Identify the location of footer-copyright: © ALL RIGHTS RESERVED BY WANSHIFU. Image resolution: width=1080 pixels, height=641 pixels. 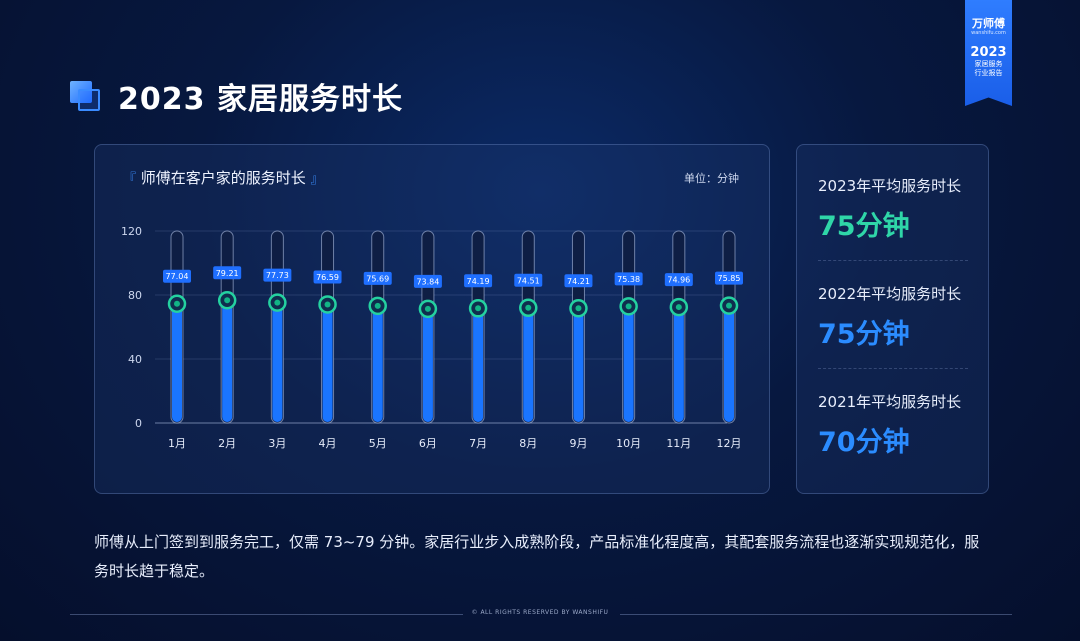
(540, 612).